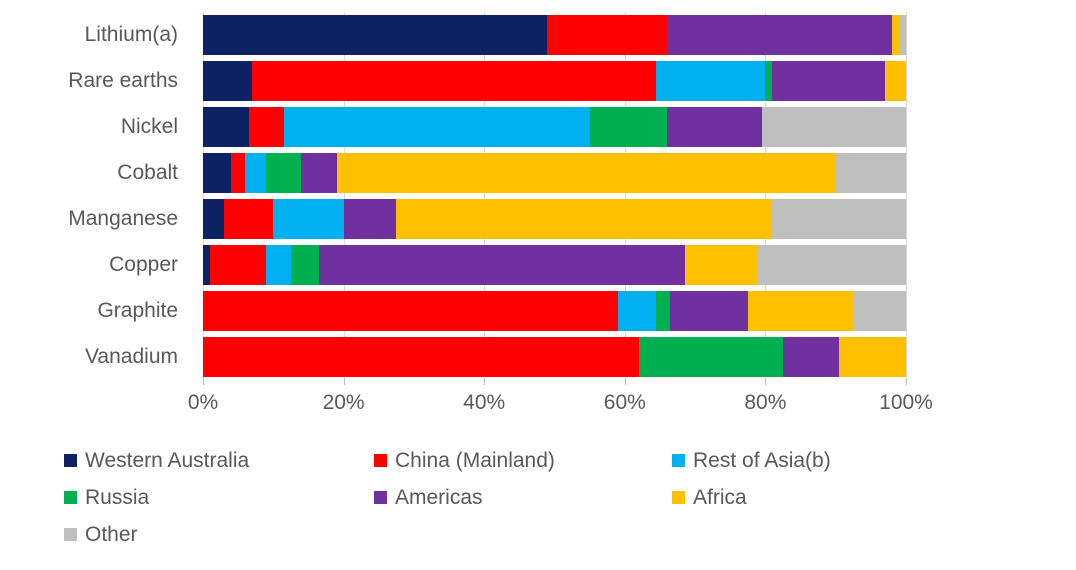  Describe the element at coordinates (137, 310) in the screenshot. I see `category-label: Graphite` at that location.